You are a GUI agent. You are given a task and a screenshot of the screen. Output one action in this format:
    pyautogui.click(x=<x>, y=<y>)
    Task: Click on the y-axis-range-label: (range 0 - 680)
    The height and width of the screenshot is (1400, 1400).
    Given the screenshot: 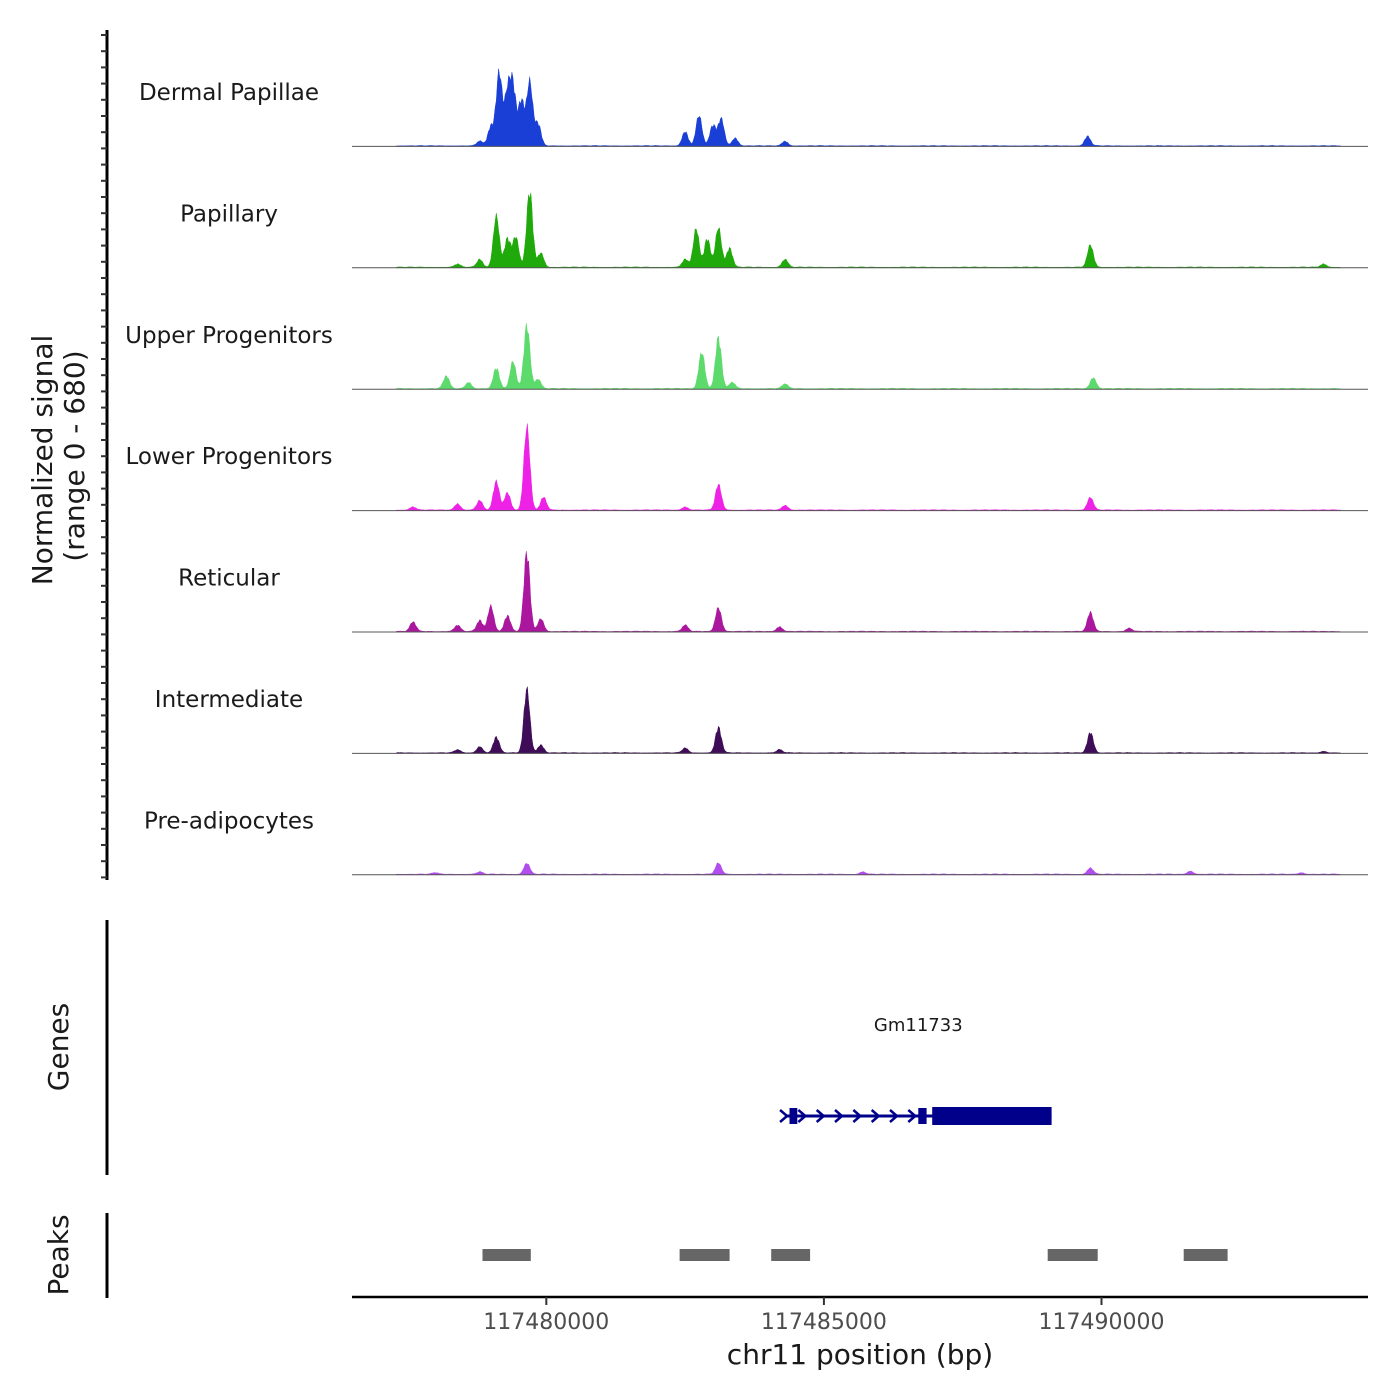 What is the action you would take?
    pyautogui.click(x=74, y=455)
    